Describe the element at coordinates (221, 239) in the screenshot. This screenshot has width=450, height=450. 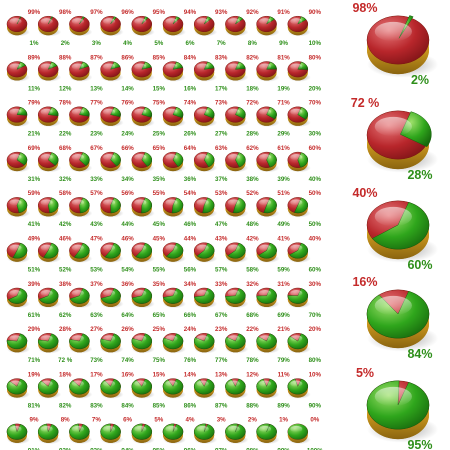
I see `small-pie-top-label: 43%` at that location.